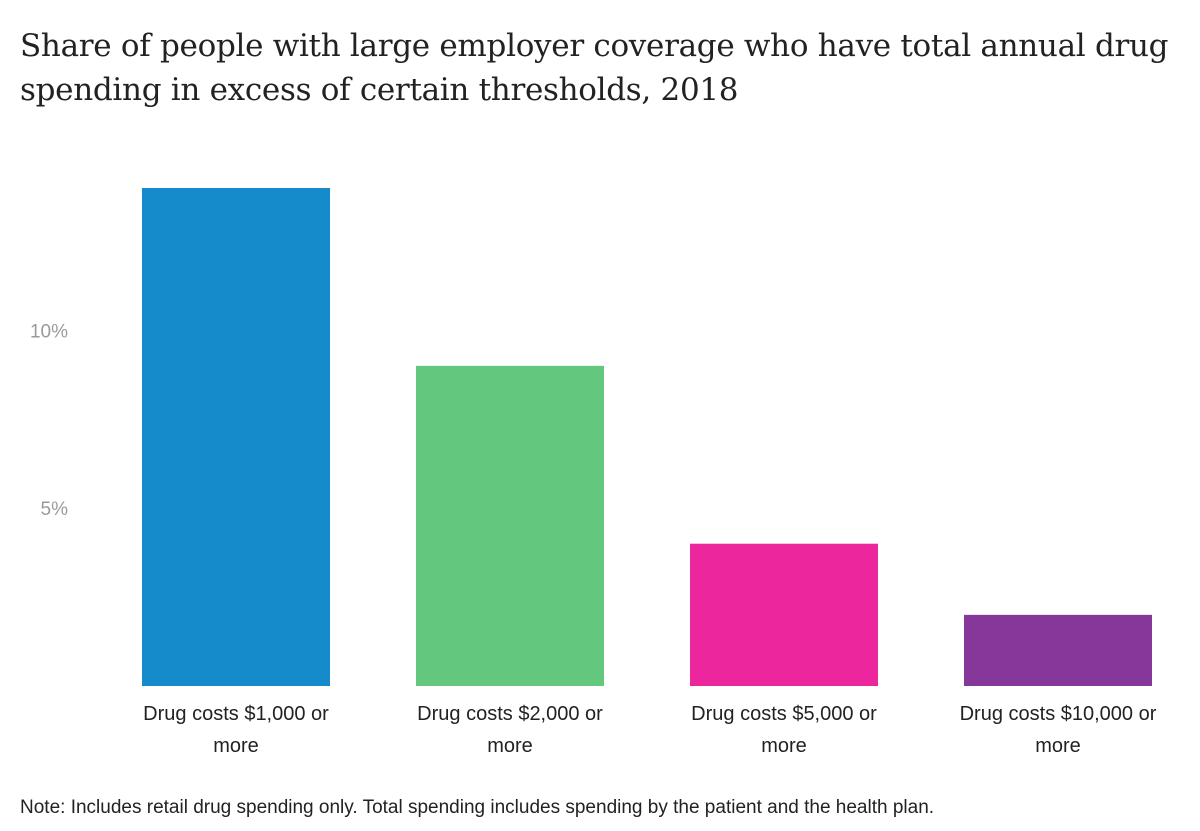 Image resolution: width=1200 pixels, height=831 pixels. What do you see at coordinates (1058, 714) in the screenshot?
I see `category-label-line: Drug costs $10,000 or` at bounding box center [1058, 714].